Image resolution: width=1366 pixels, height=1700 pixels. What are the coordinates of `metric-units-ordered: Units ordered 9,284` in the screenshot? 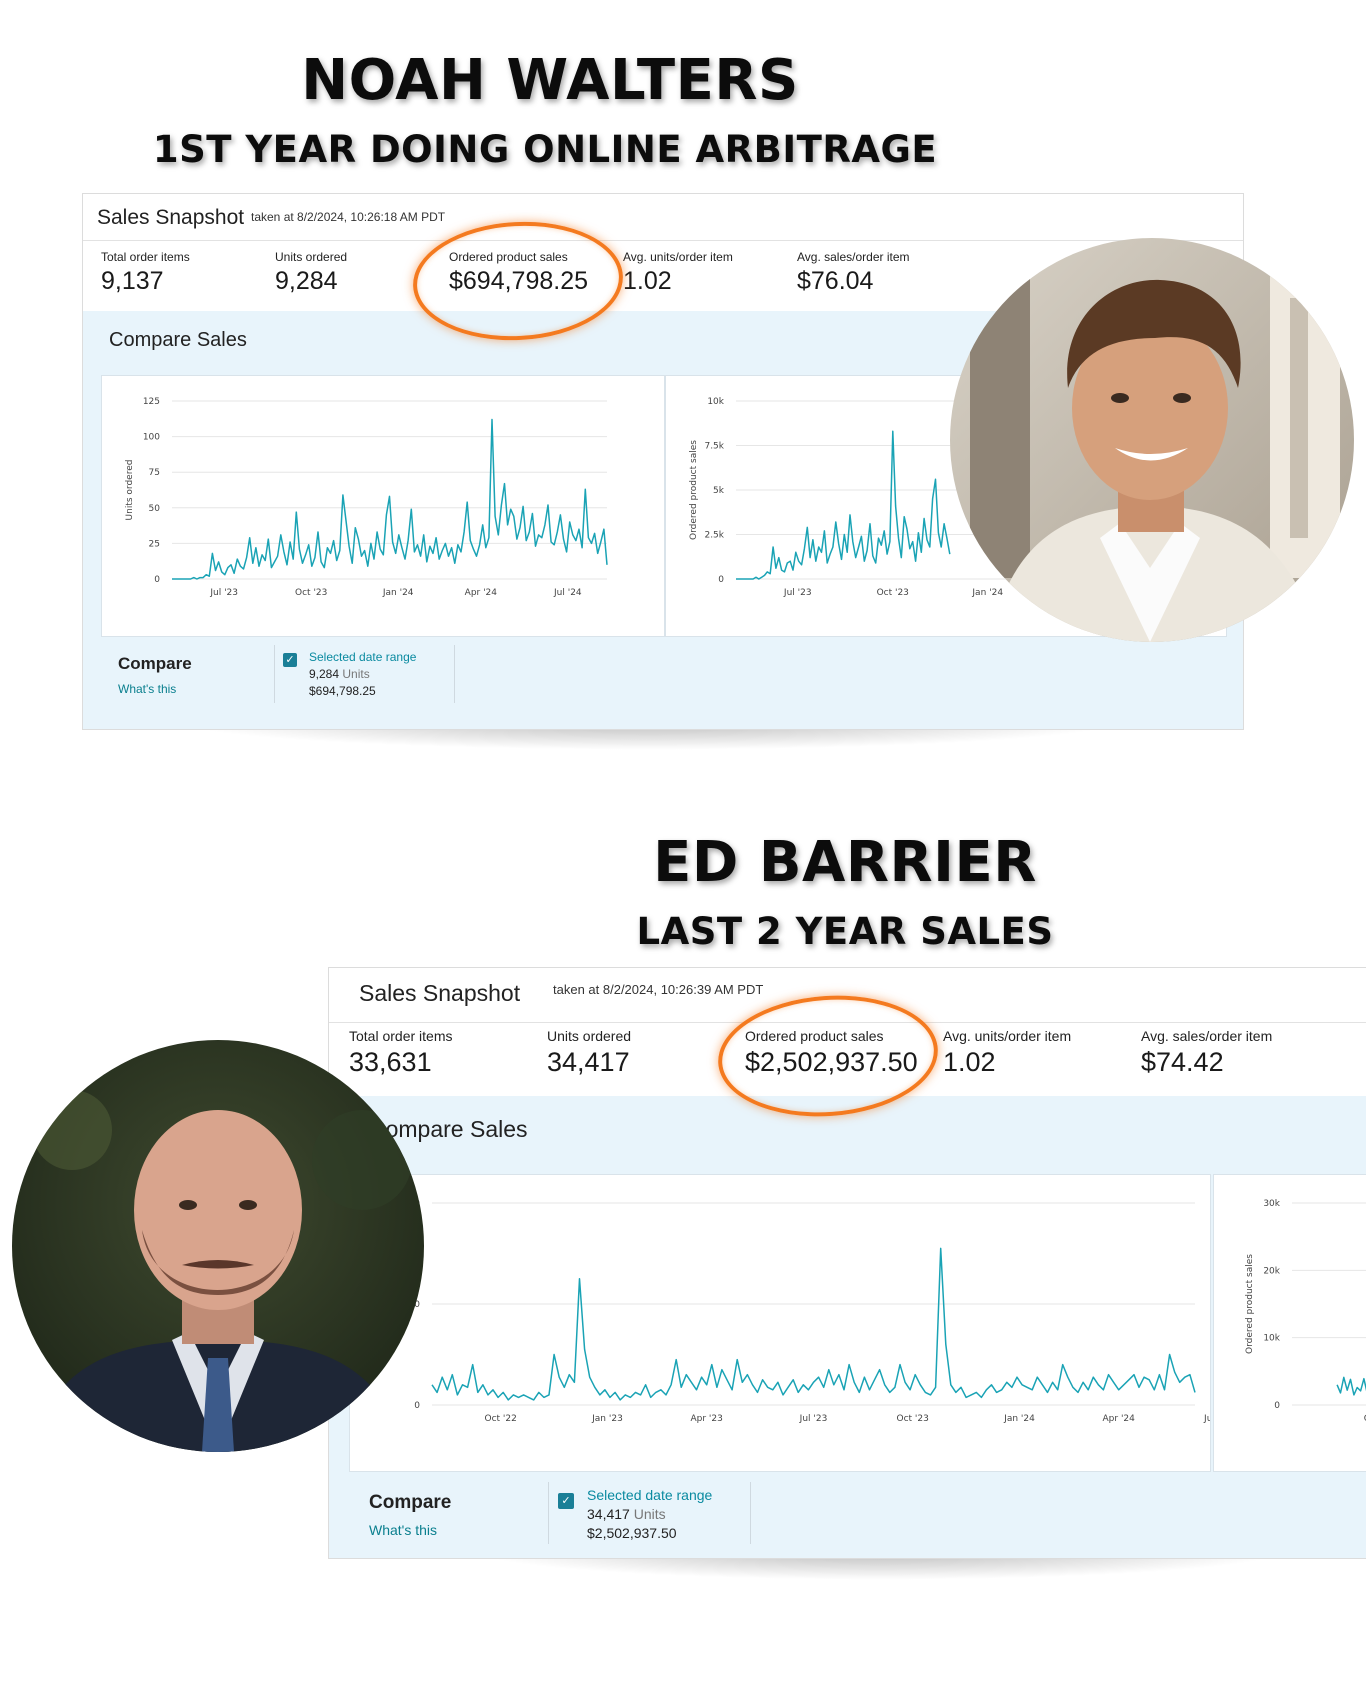 It's located at (311, 273).